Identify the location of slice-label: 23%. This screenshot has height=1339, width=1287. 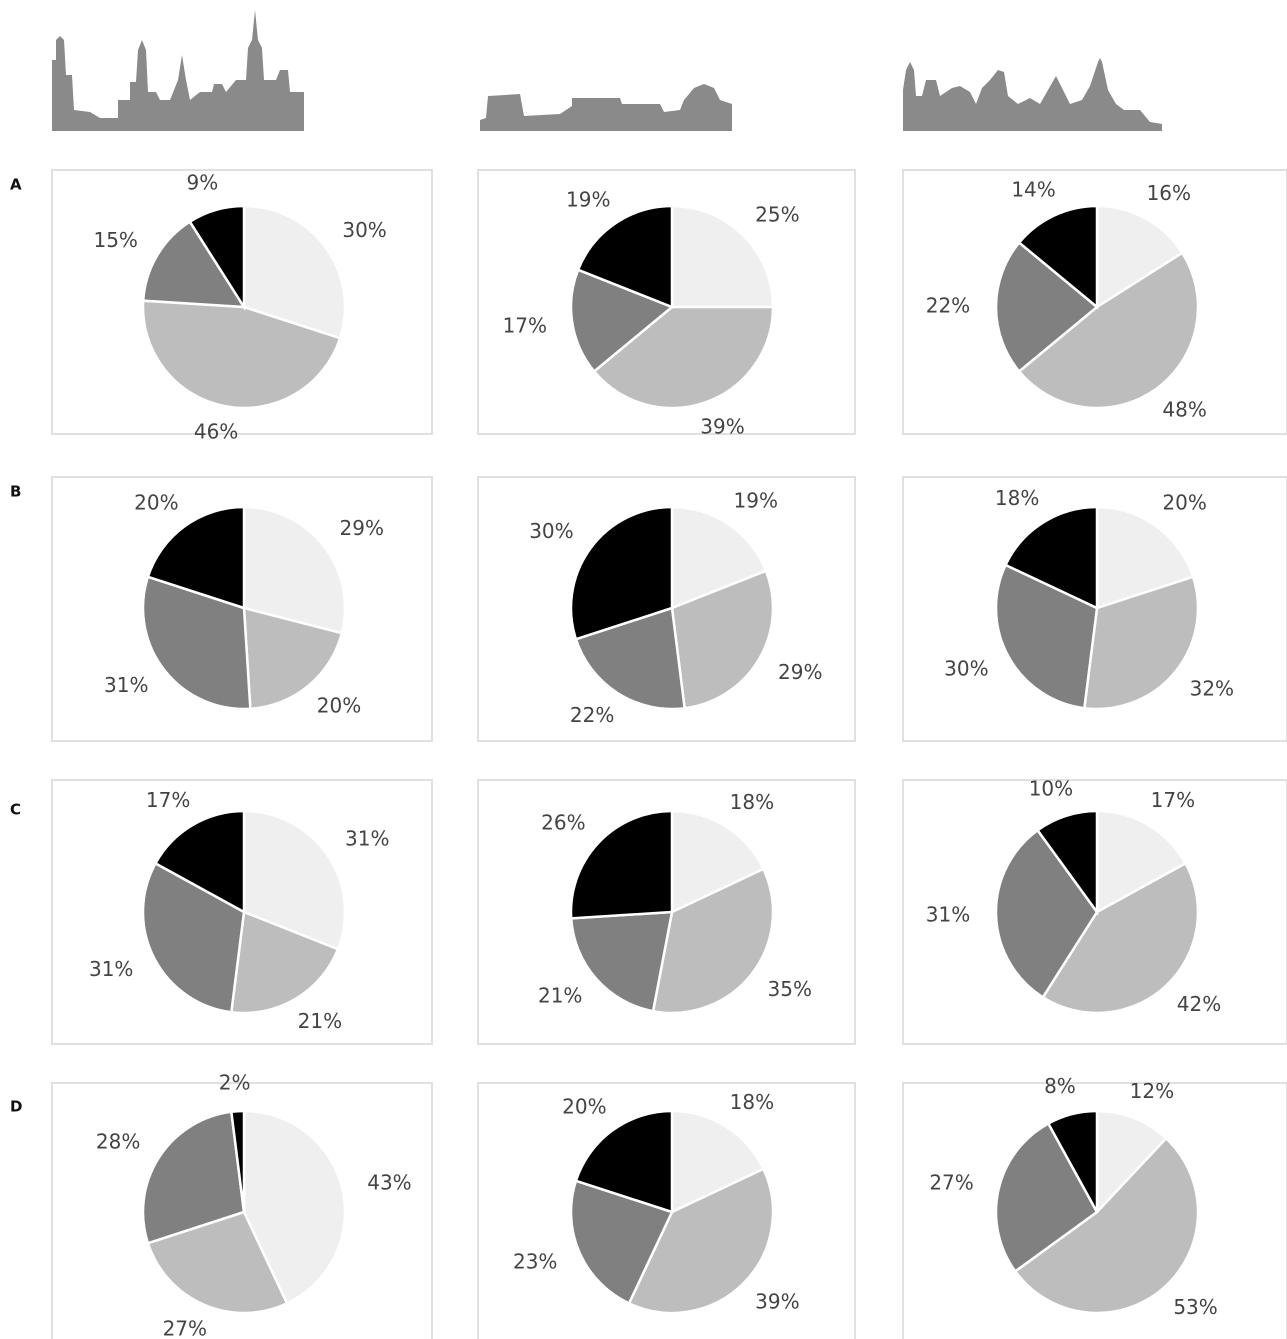
(535, 1261).